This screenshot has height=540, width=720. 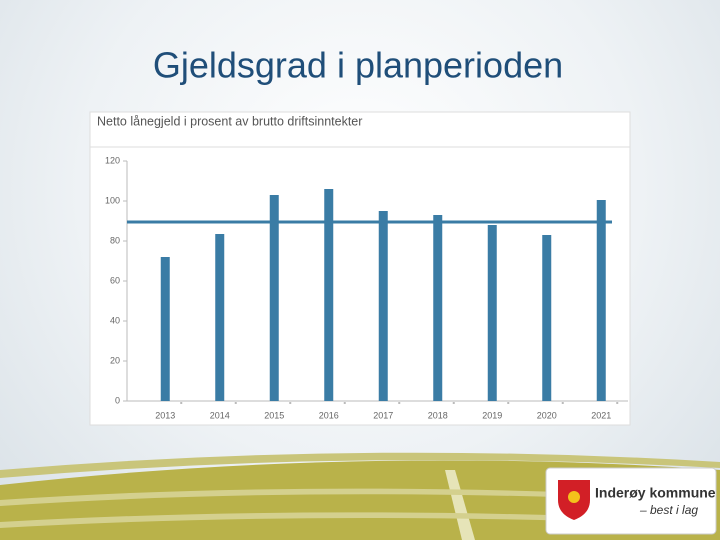 What do you see at coordinates (655, 493) in the screenshot?
I see `logo-name: Inderøy kommune` at bounding box center [655, 493].